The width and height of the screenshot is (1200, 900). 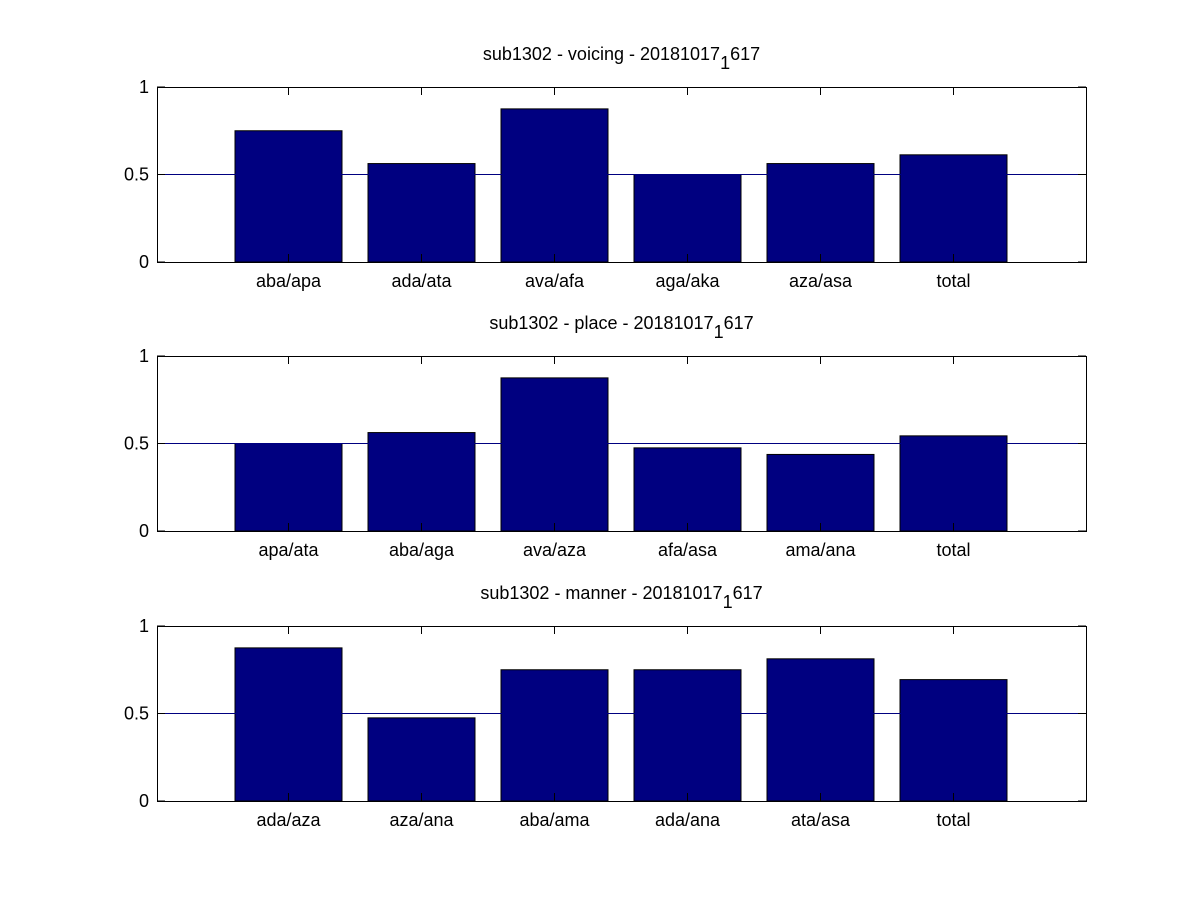 I want to click on bar-aba-aga, so click(x=421, y=482).